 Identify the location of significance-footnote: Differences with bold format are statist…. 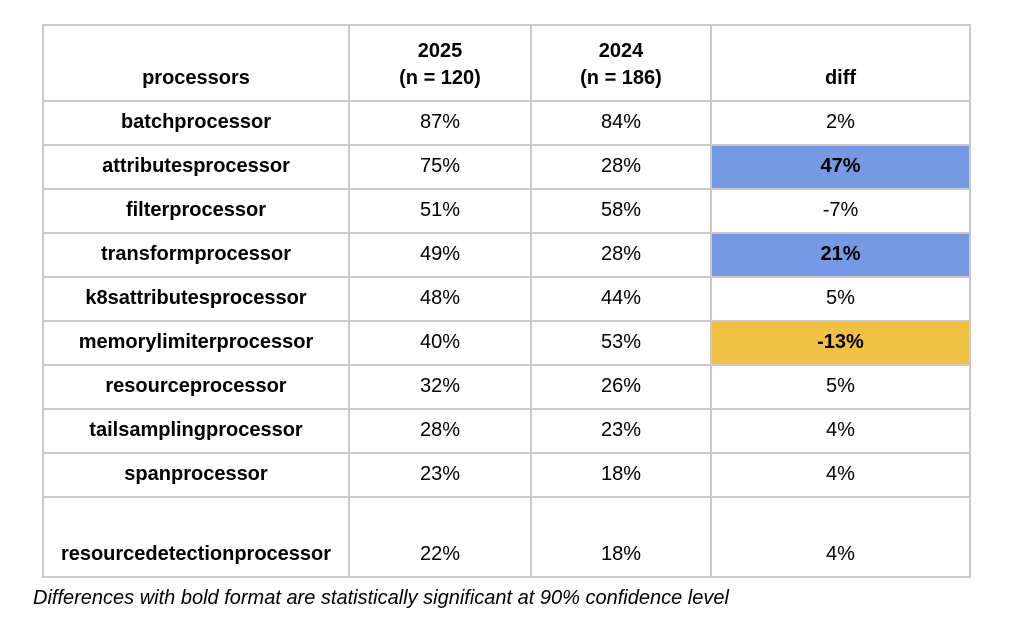
(381, 598).